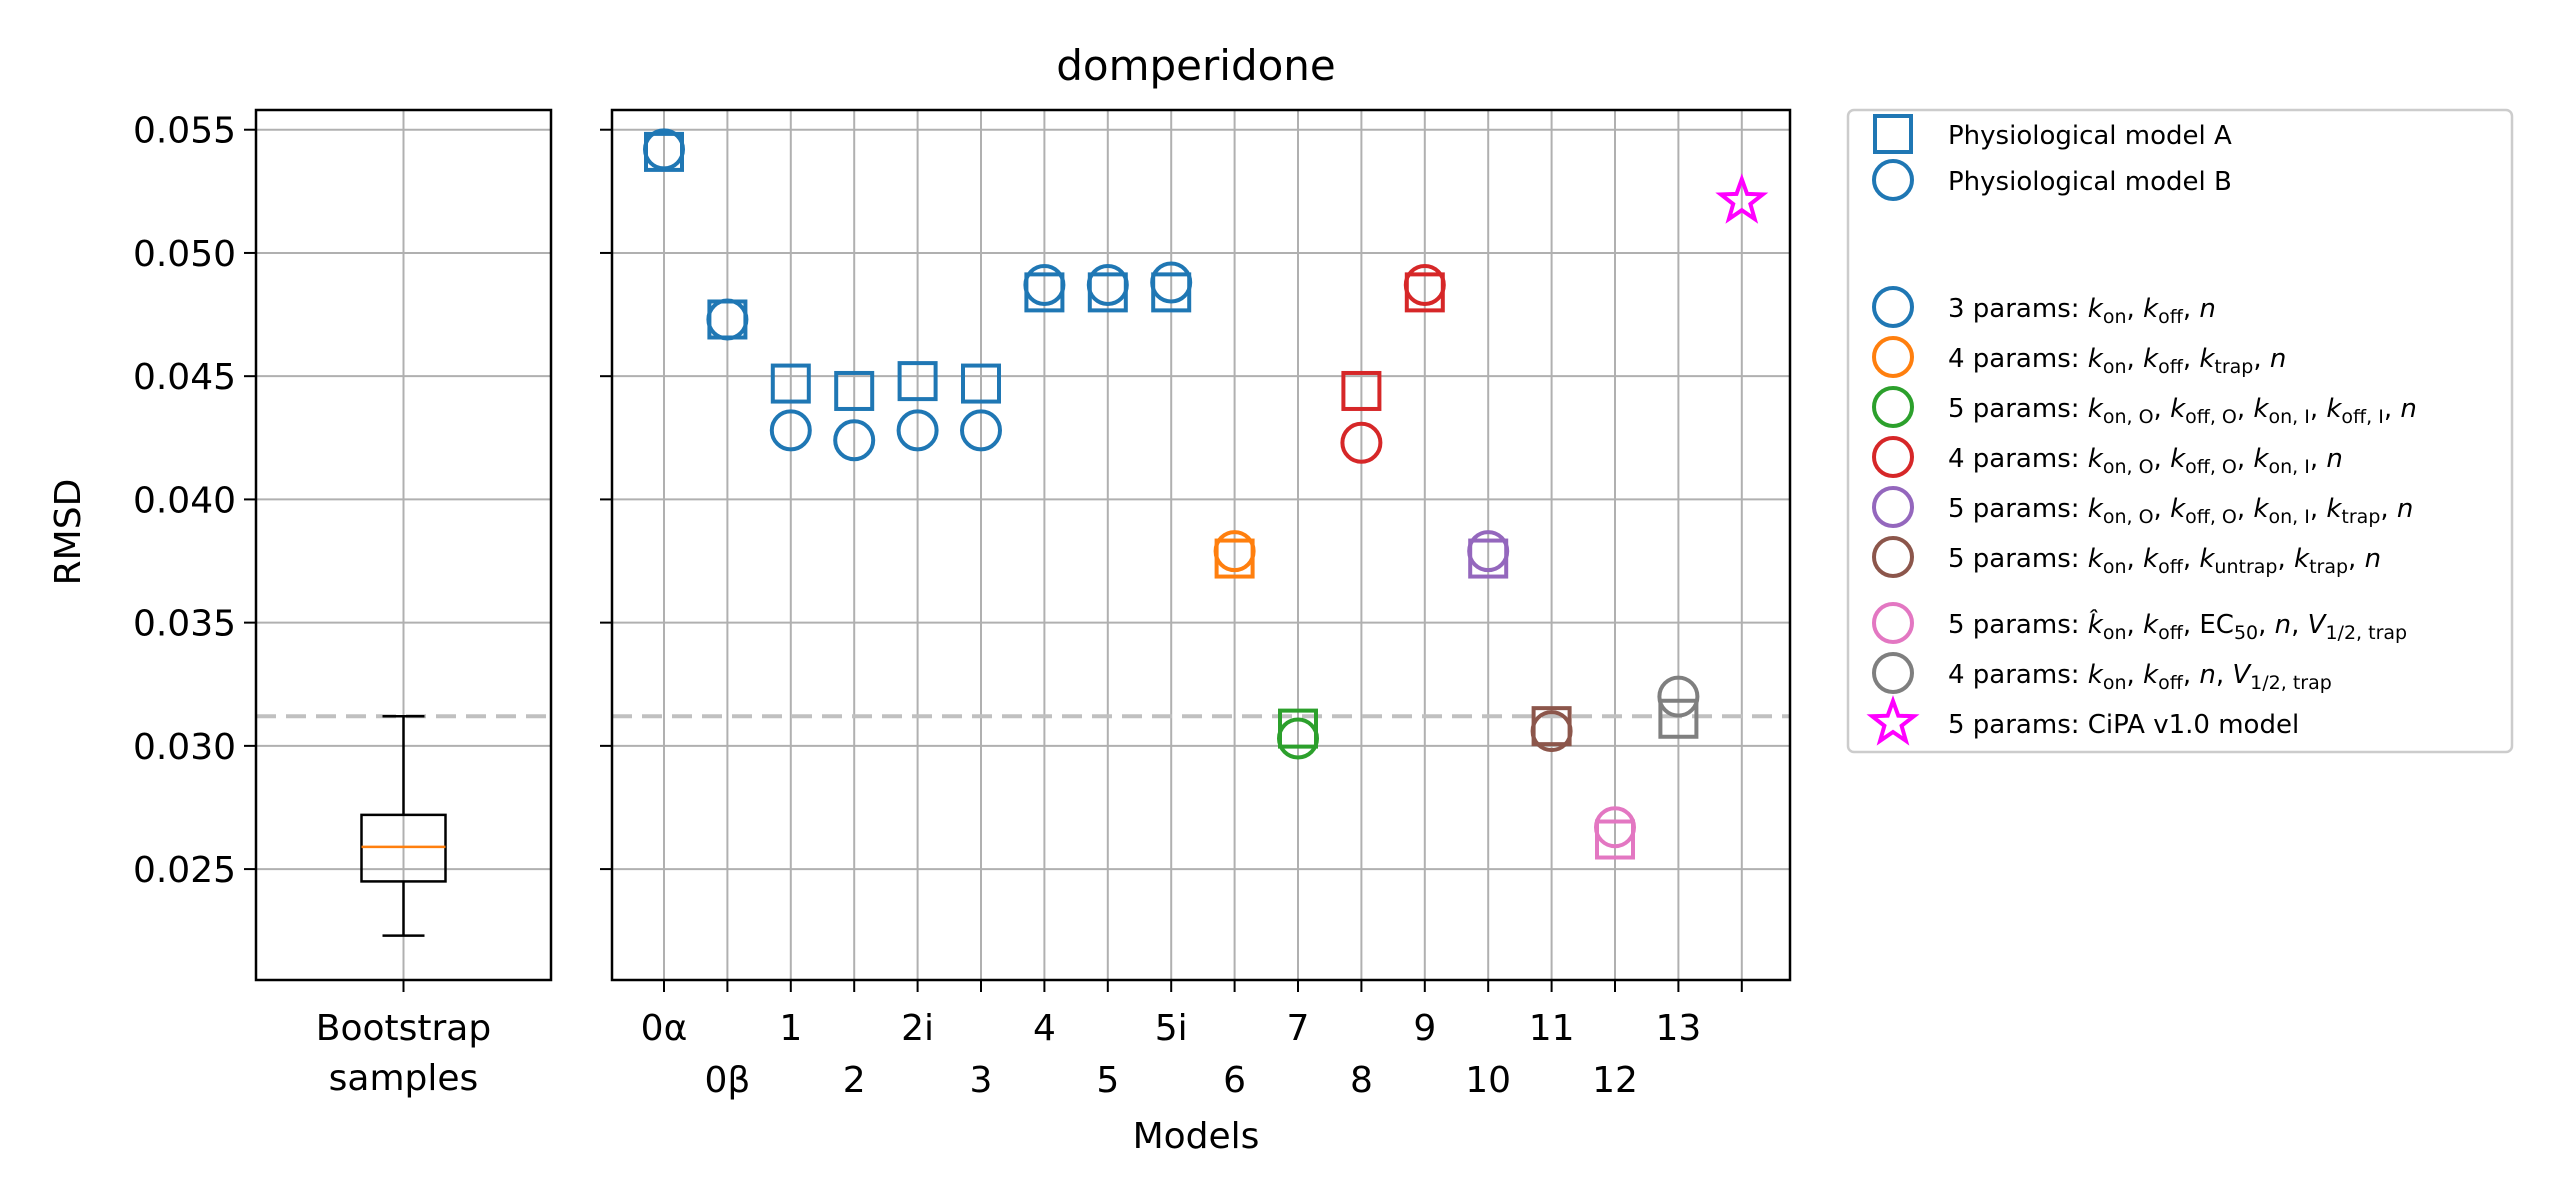 The image size is (2550, 1200). I want to click on x-tick-label: 6, so click(1234, 1080).